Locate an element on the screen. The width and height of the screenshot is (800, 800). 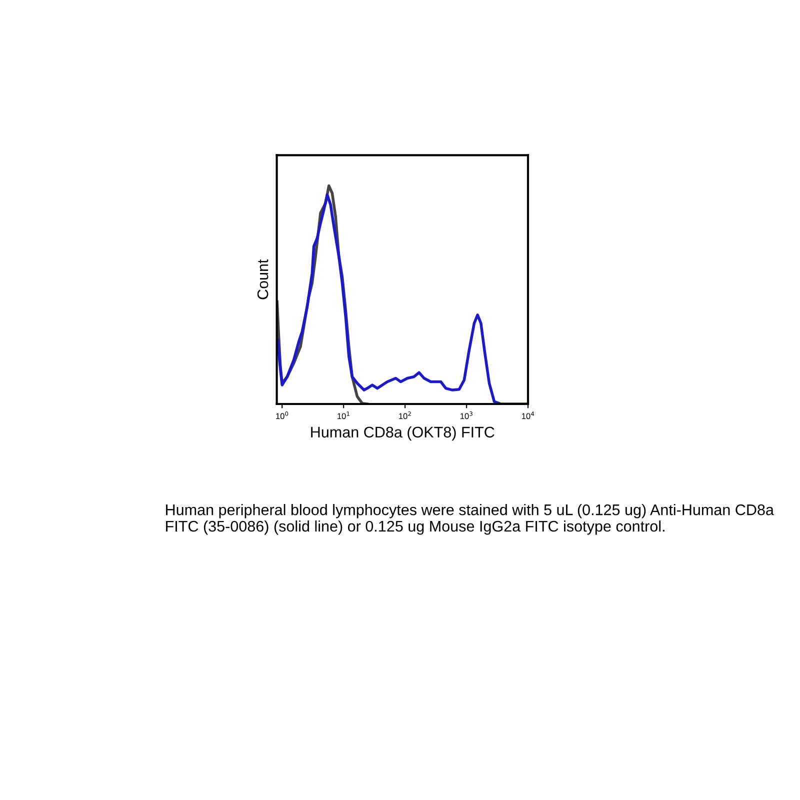
x-tick-label: 10$^{2}$ is located at coordinates (405, 415).